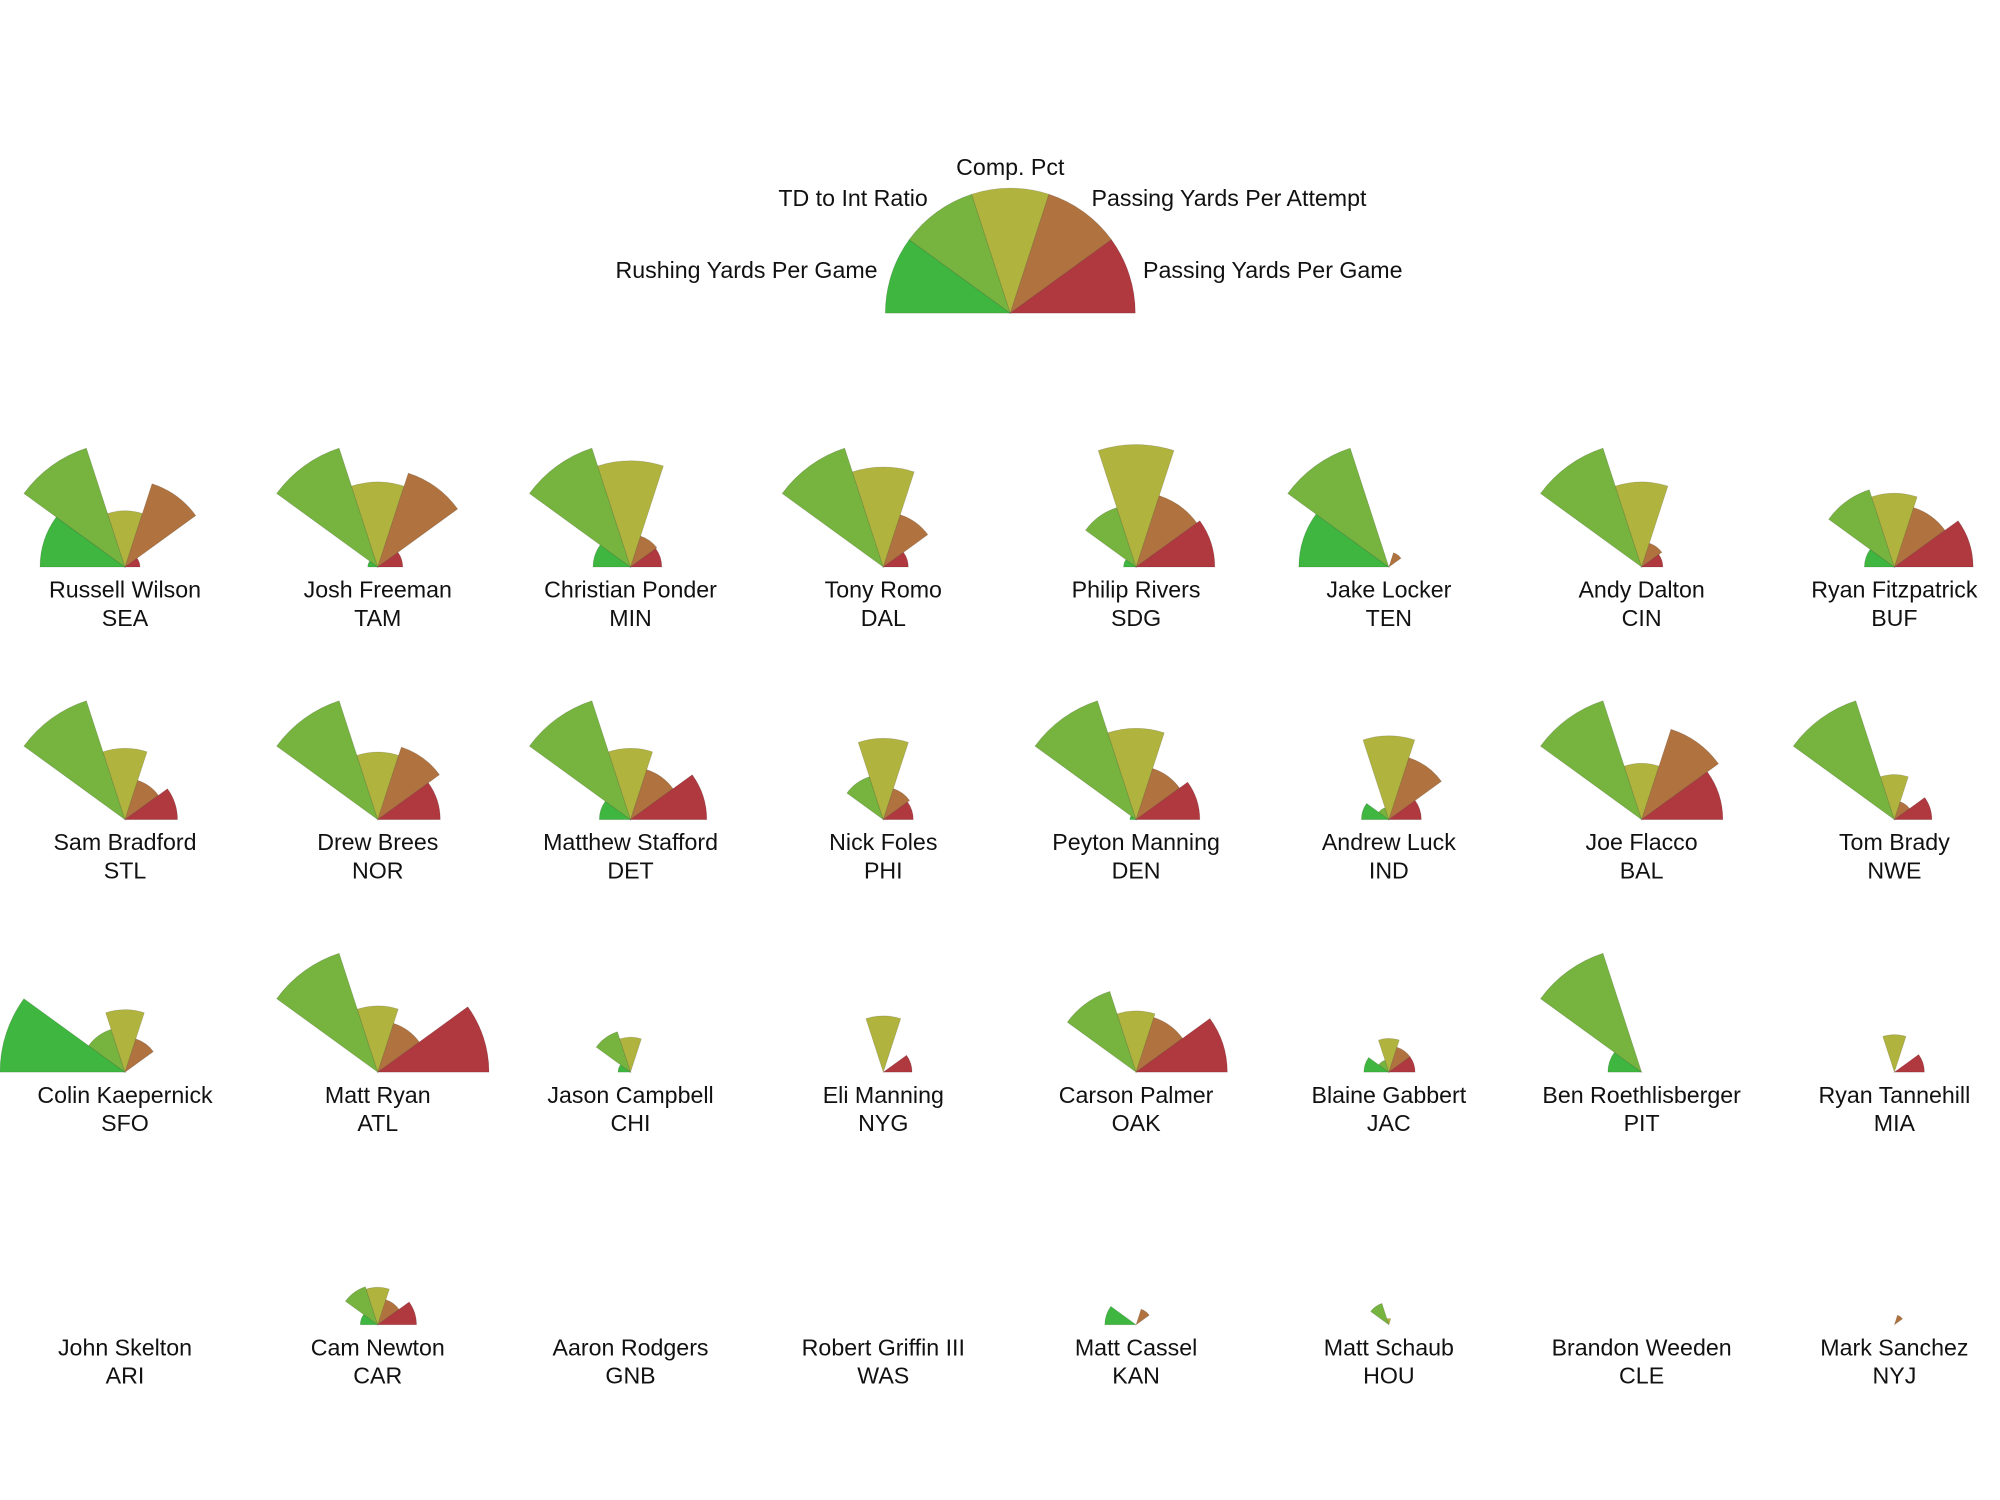 The height and width of the screenshot is (1500, 2000). What do you see at coordinates (883, 842) in the screenshot?
I see `player-name: Nick Foles` at bounding box center [883, 842].